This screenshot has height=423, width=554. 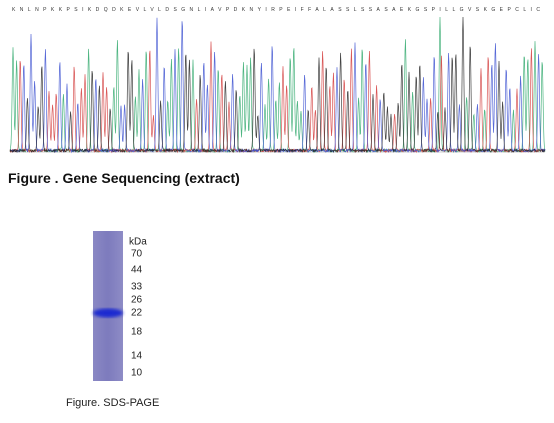 I want to click on marker-label: 18, so click(x=137, y=332).